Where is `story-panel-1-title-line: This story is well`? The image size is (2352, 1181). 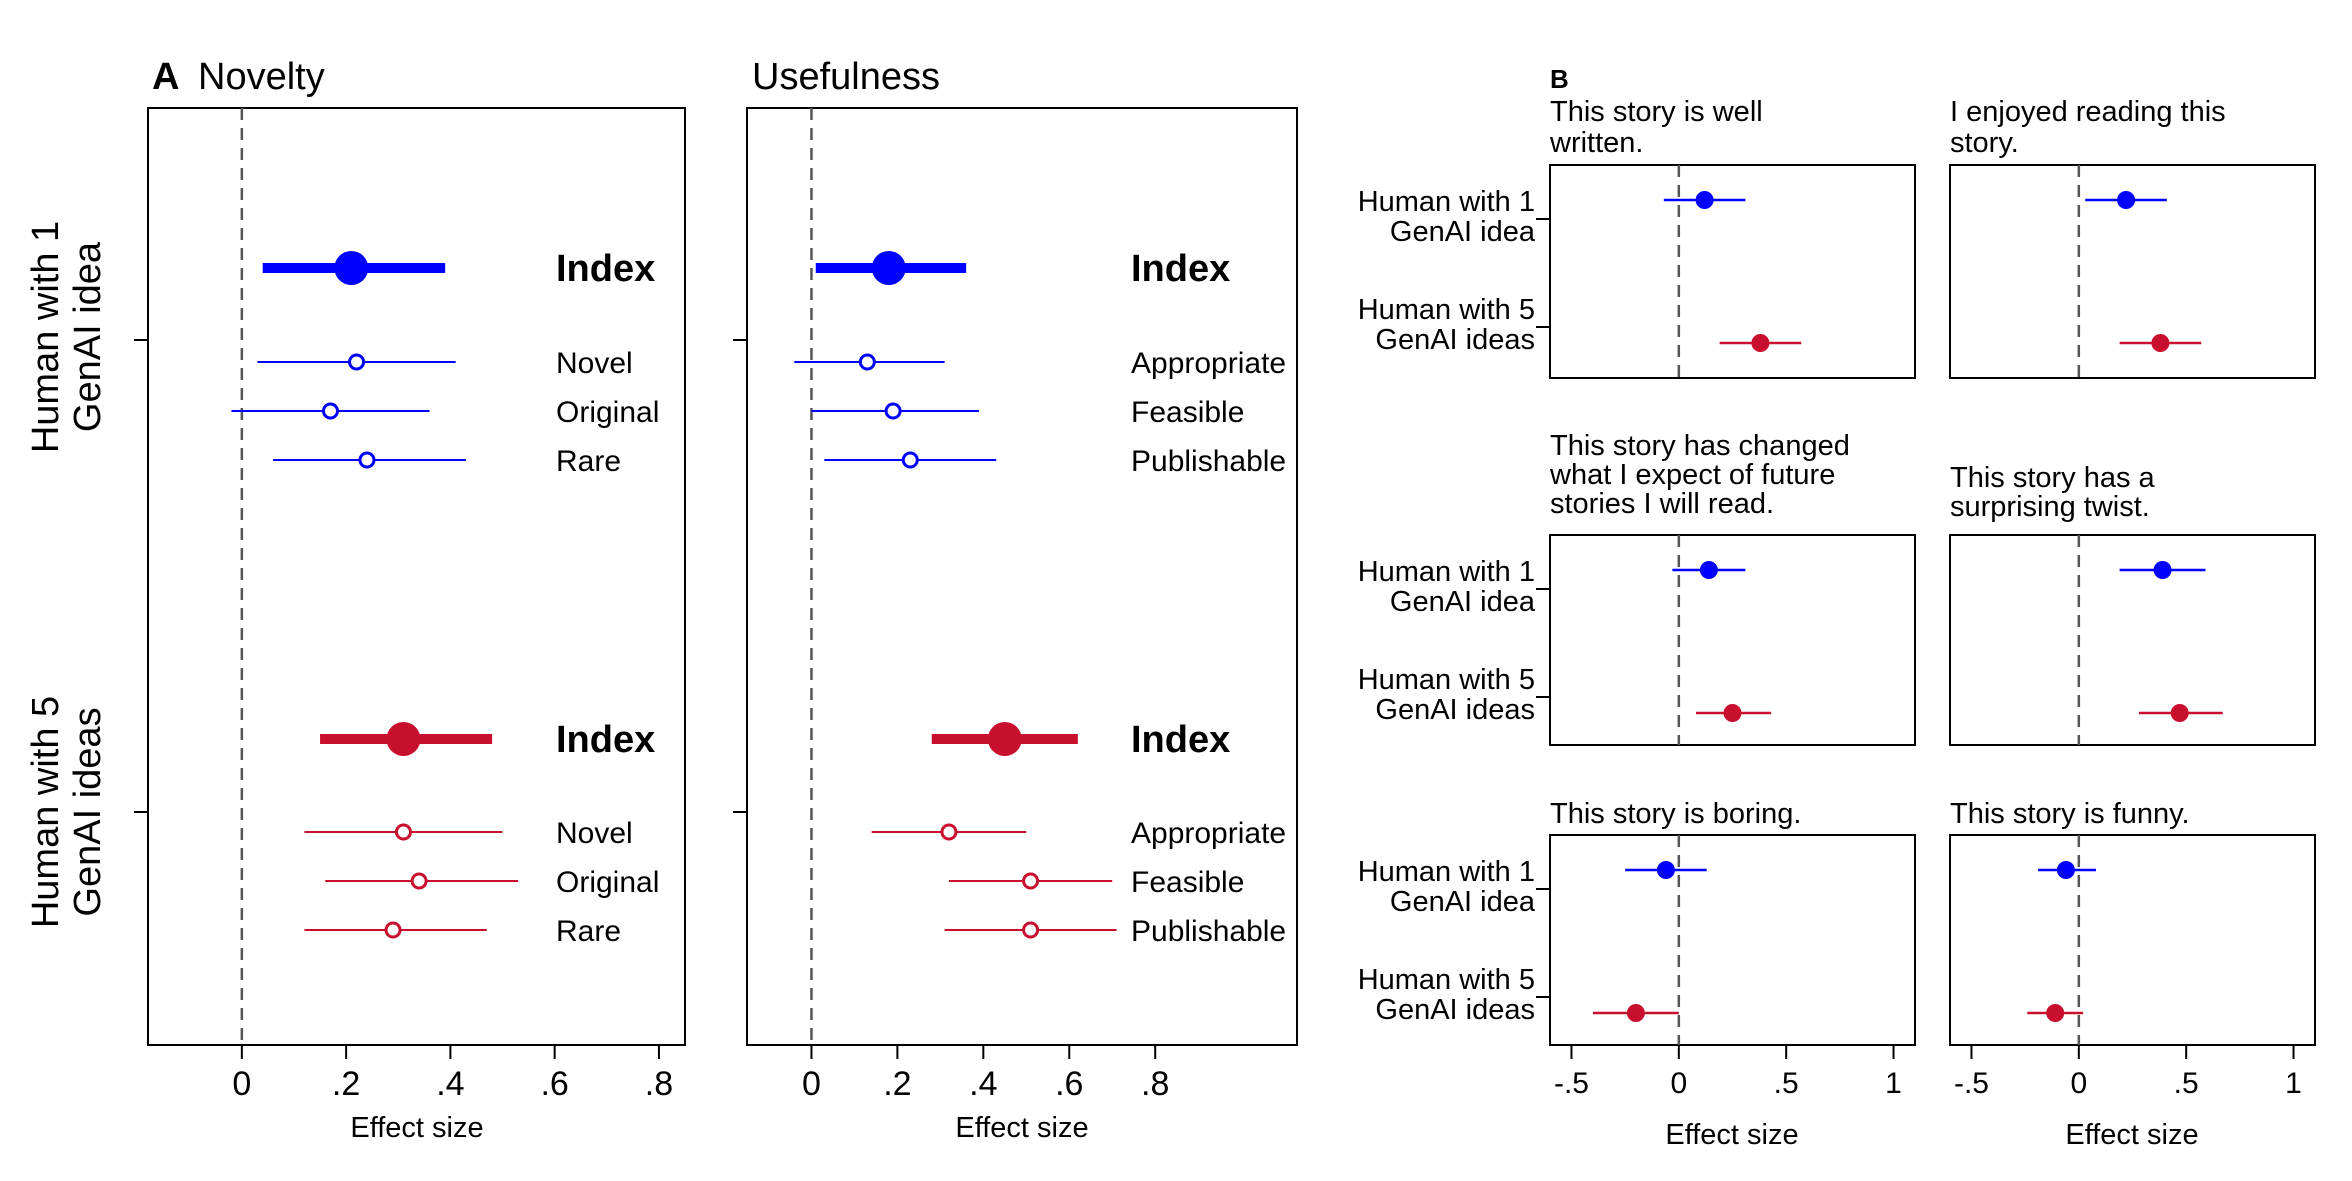 story-panel-1-title-line: This story is well is located at coordinates (1656, 112).